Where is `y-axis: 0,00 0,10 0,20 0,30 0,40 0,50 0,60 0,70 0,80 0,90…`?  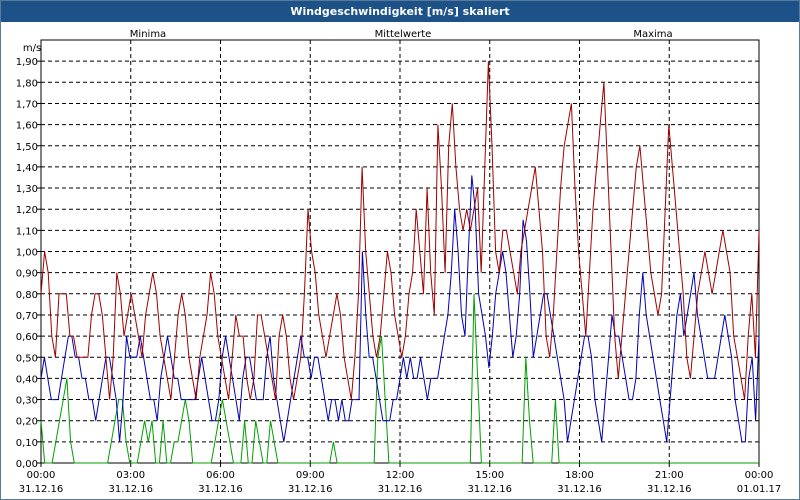 y-axis: 0,00 0,10 0,20 0,30 0,40 0,50 0,60 0,70 0,80 0,90… is located at coordinates (28, 263).